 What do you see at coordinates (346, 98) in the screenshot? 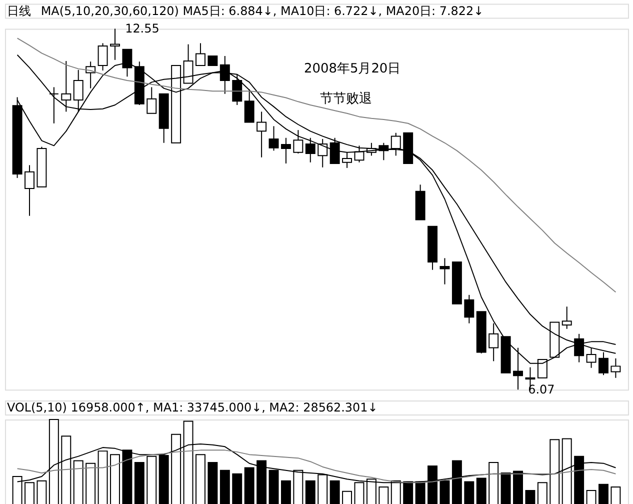
I see `annotation: 节节败退` at bounding box center [346, 98].